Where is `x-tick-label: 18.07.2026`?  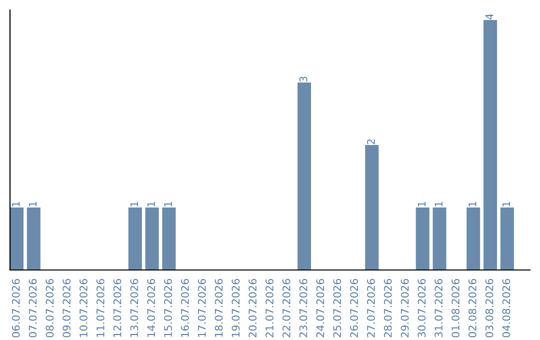
x-tick-label: 18.07.2026 is located at coordinates (218, 307).